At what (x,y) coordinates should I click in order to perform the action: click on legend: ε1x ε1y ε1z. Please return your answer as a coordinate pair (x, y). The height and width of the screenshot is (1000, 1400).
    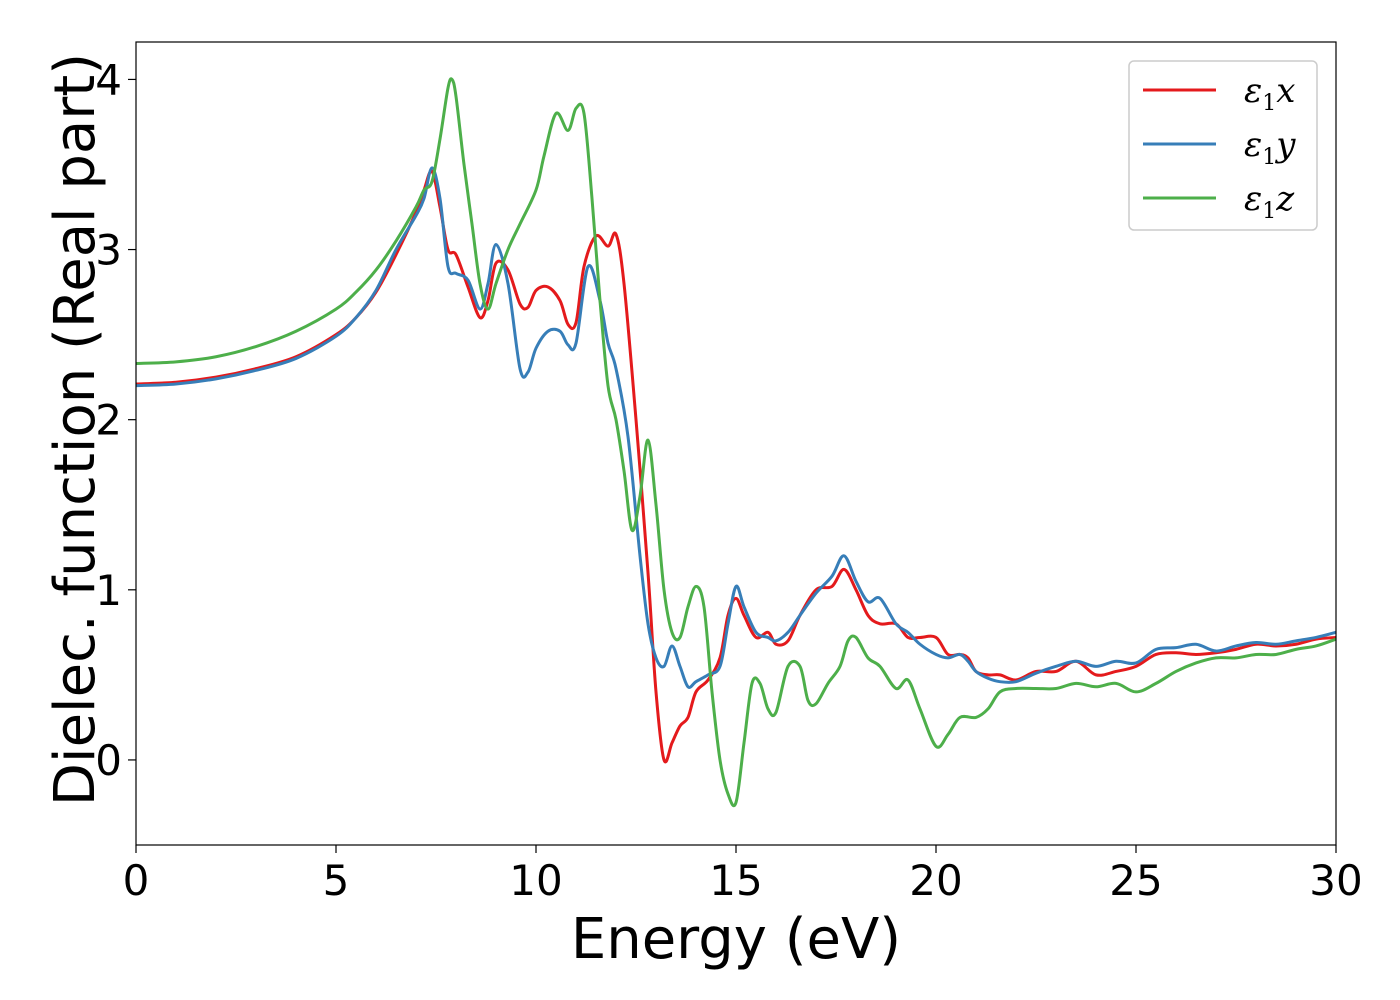
    Looking at the image, I should click on (1223, 145).